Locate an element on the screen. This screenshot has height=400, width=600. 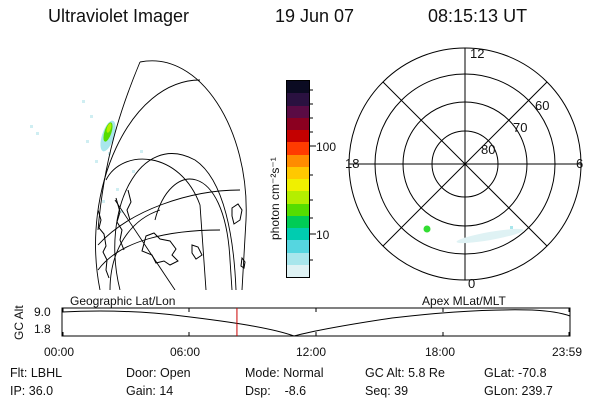
polar-label-12: 12 is located at coordinates (477, 53).